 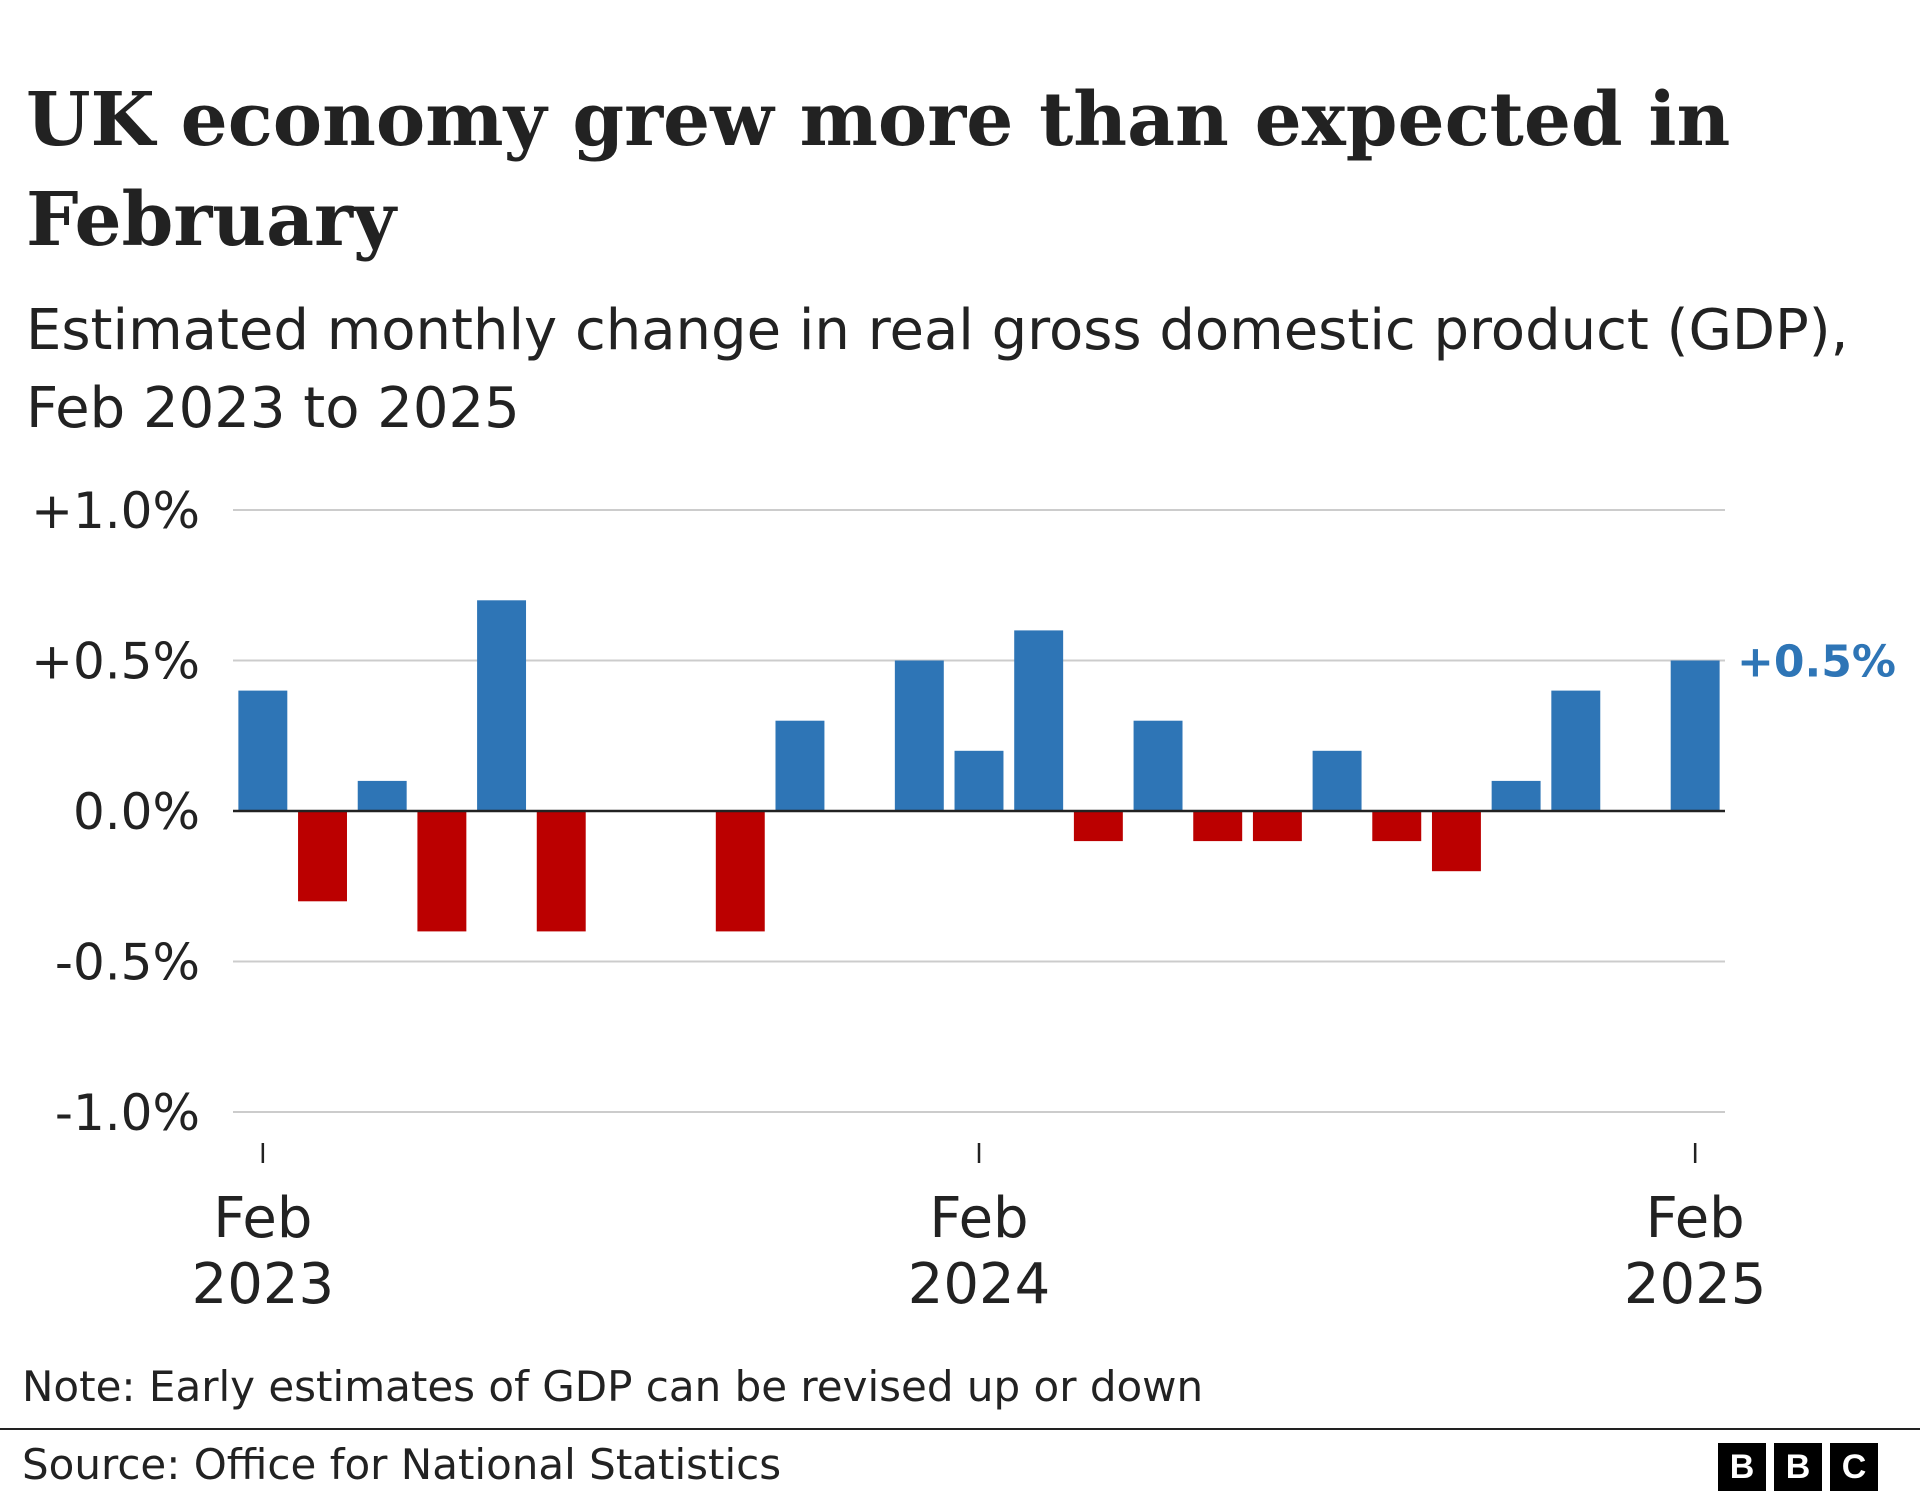 I want to click on footer-divider, so click(x=960, y=1429).